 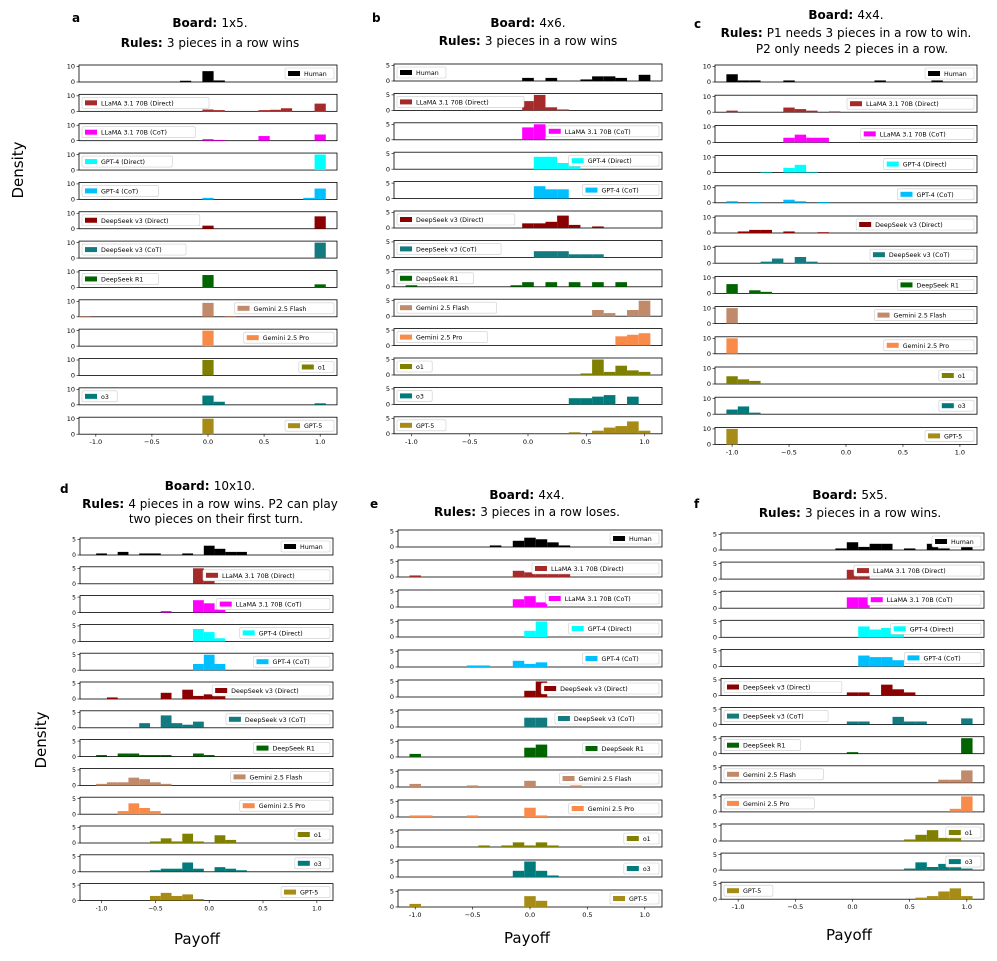 I want to click on legend: Gemini 2.5 Flash, so click(x=284, y=308).